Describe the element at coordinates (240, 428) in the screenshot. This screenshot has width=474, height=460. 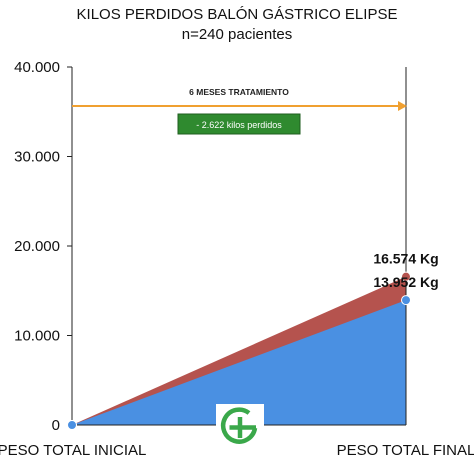
I see `clinic-cross-logo-icon` at that location.